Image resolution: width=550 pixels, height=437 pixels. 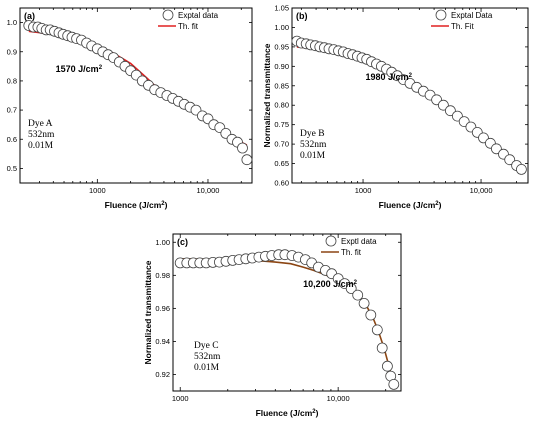 What do you see at coordinates (162, 374) in the screenshot?
I see `y-tick-label: 0.92` at bounding box center [162, 374].